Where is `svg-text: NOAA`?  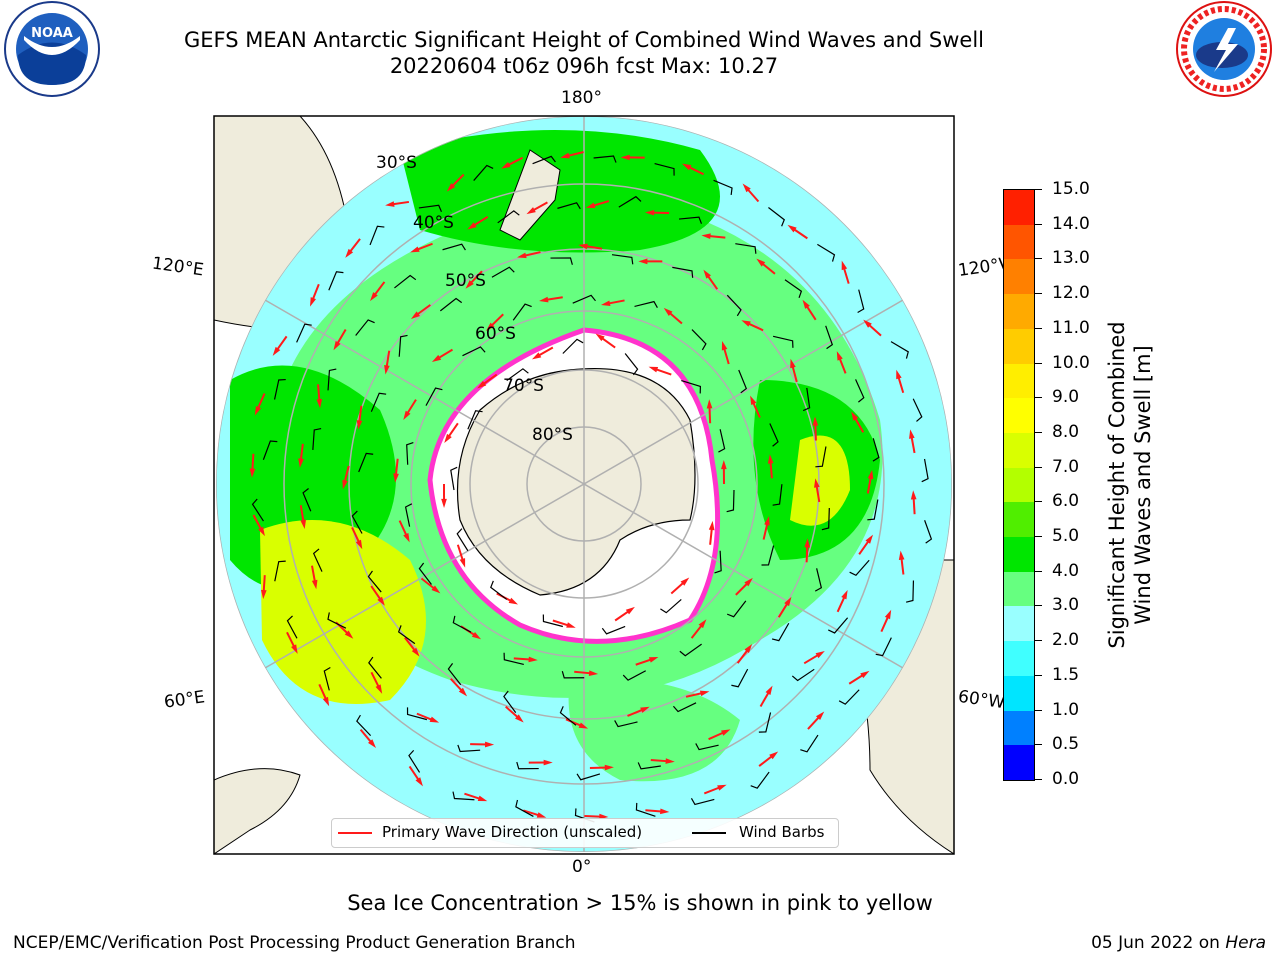 svg-text: NOAA is located at coordinates (52, 33).